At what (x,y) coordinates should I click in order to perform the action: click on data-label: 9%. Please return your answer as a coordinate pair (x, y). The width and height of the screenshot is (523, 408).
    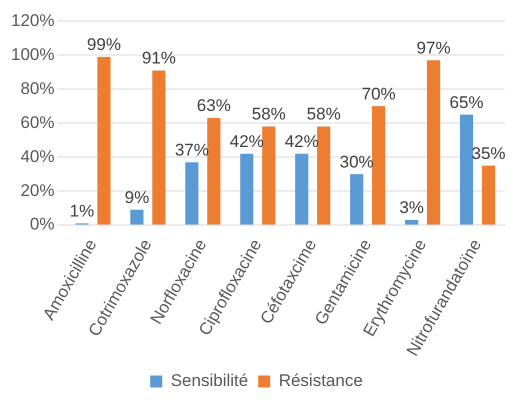
    Looking at the image, I should click on (137, 197).